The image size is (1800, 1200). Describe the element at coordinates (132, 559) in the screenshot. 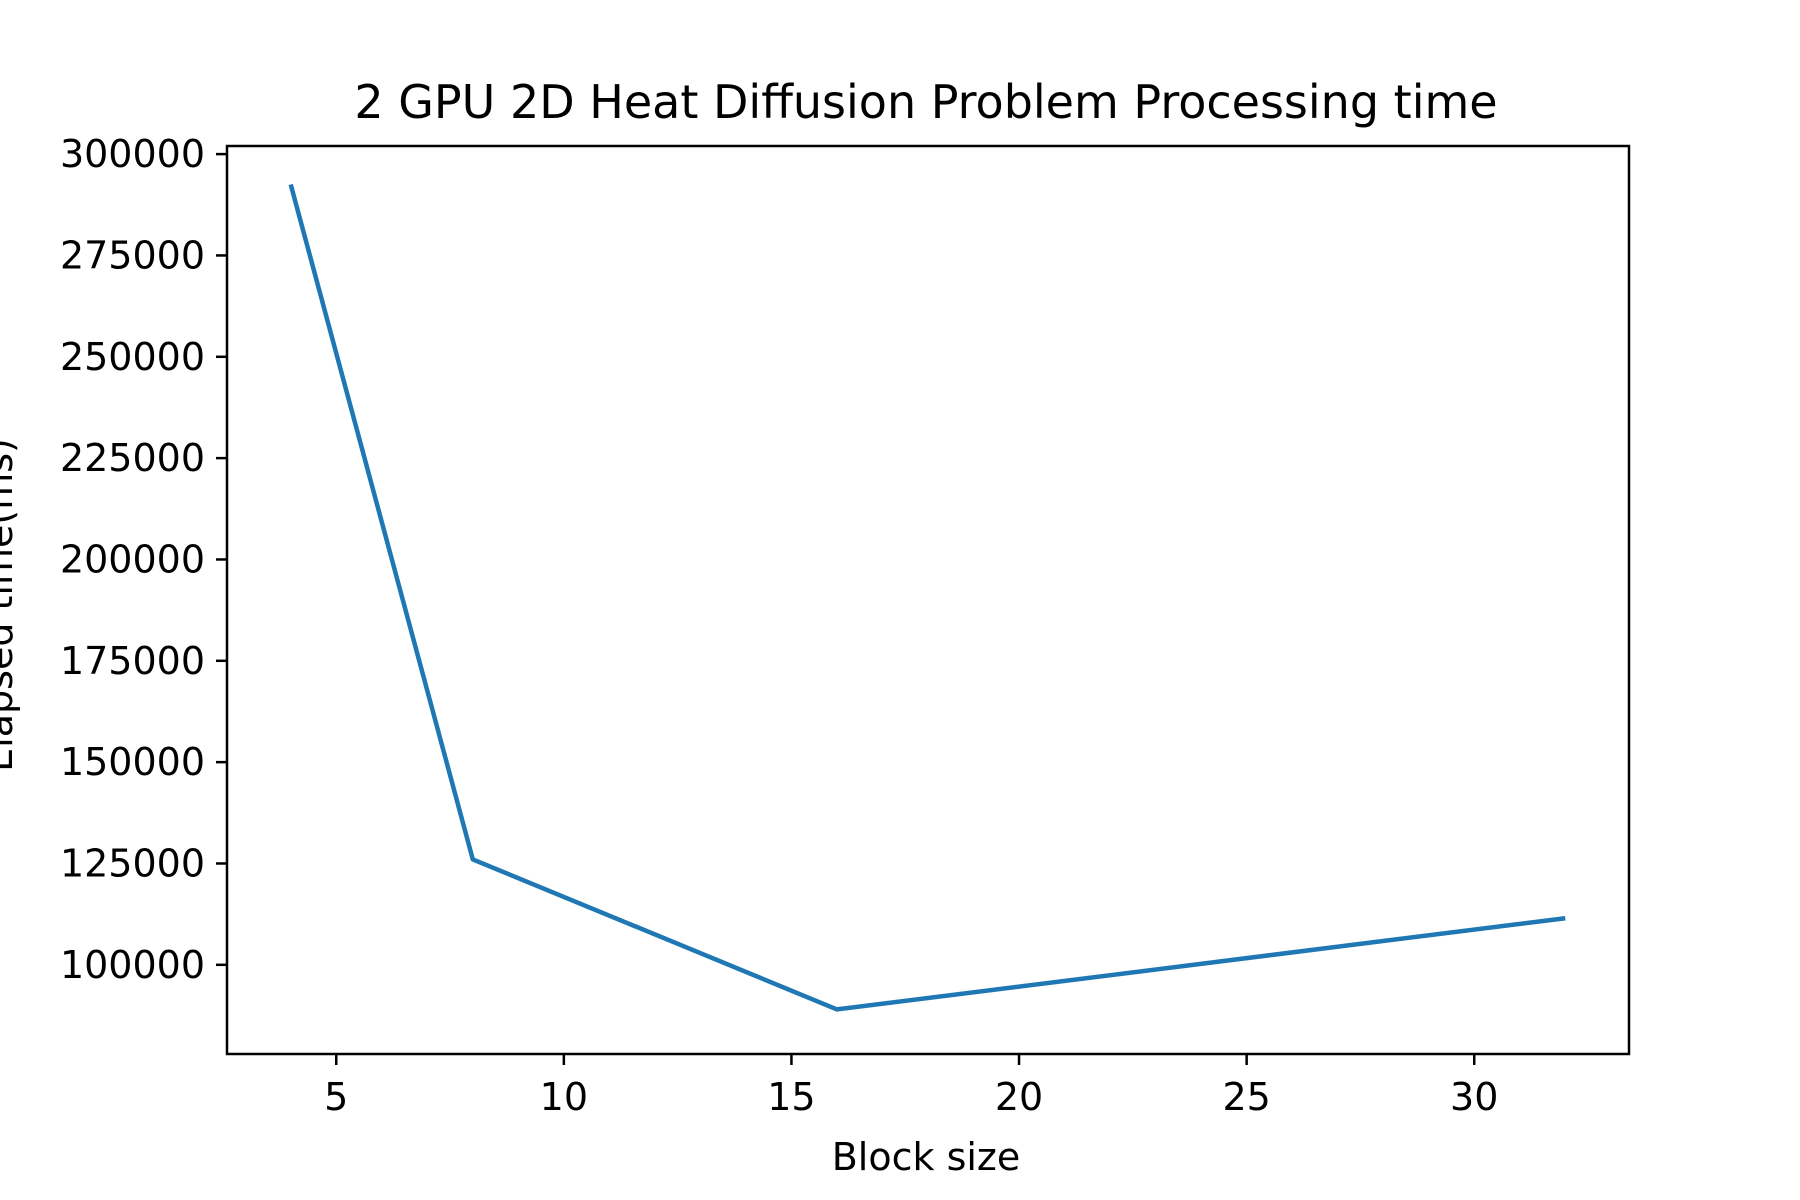

I see `y-tick-label: 200000` at that location.